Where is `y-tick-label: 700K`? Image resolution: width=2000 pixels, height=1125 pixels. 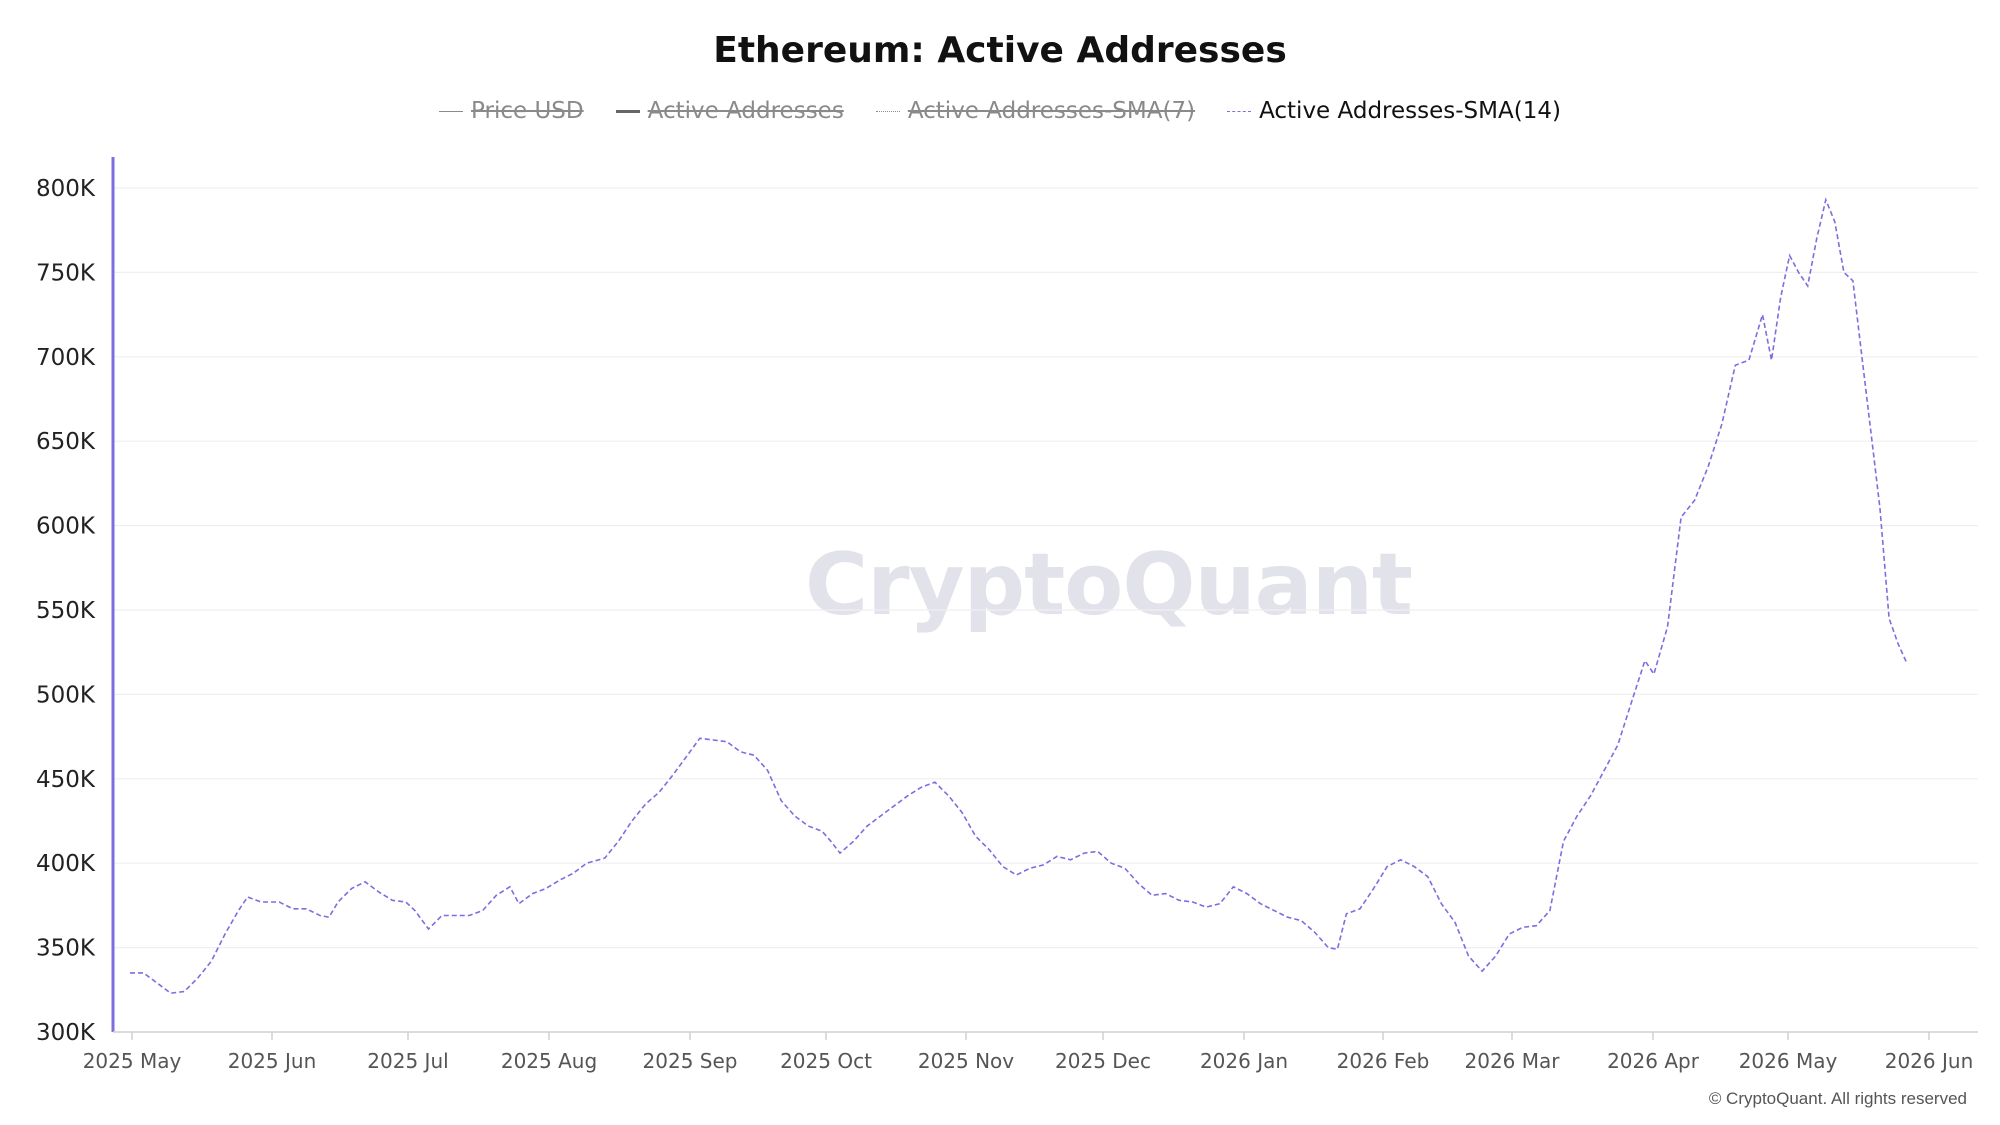
y-tick-label: 700K is located at coordinates (66, 358).